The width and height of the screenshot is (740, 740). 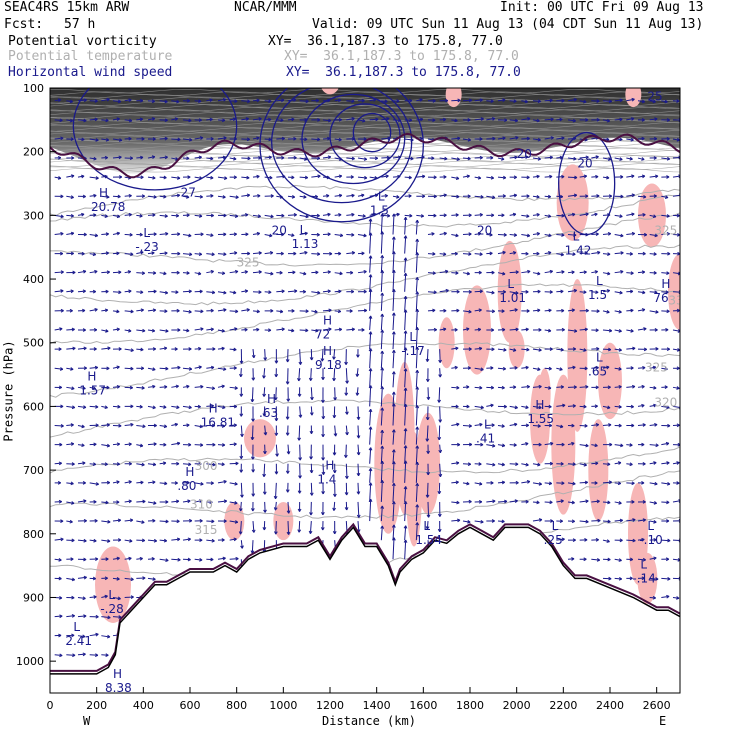 I want to click on extremum-type: H, so click(x=329, y=466).